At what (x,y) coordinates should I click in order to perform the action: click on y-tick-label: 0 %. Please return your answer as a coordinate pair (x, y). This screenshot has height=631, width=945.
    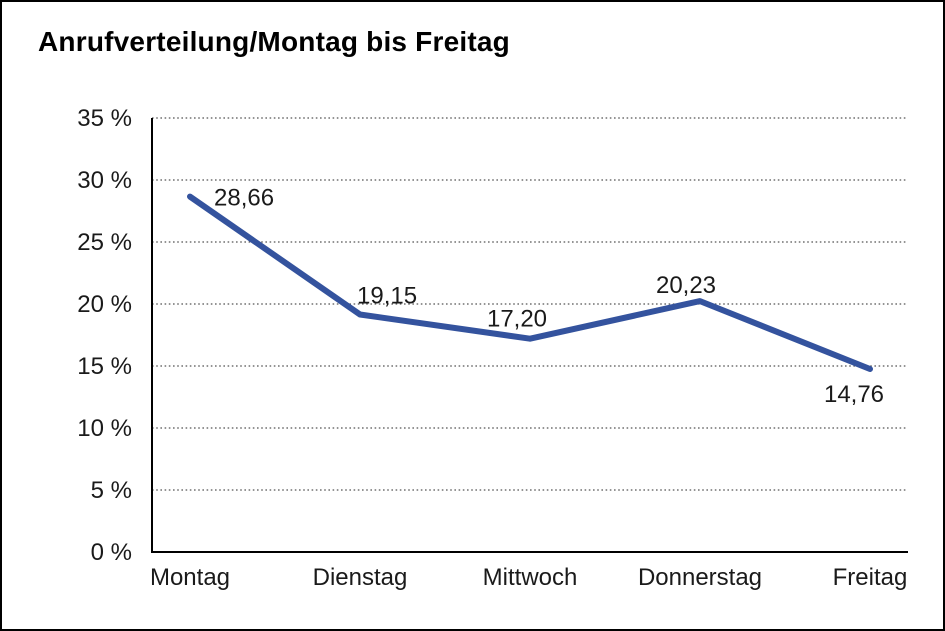
    Looking at the image, I should click on (111, 552).